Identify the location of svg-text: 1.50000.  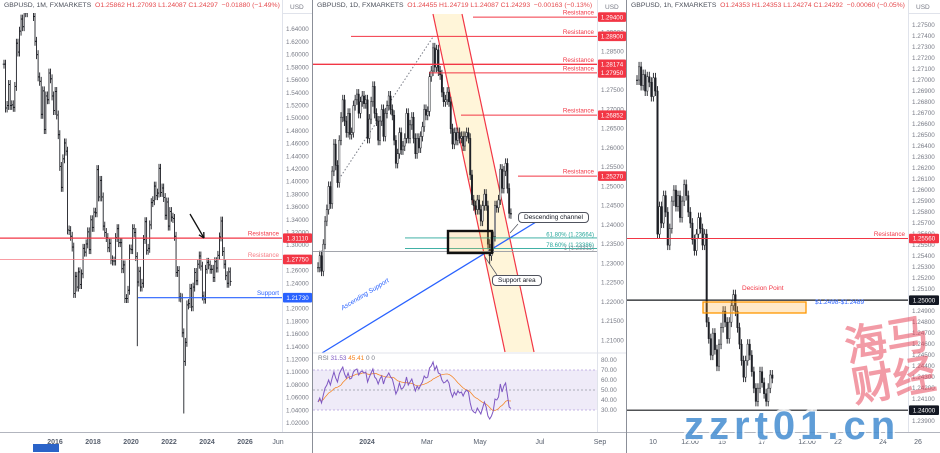
(297, 118).